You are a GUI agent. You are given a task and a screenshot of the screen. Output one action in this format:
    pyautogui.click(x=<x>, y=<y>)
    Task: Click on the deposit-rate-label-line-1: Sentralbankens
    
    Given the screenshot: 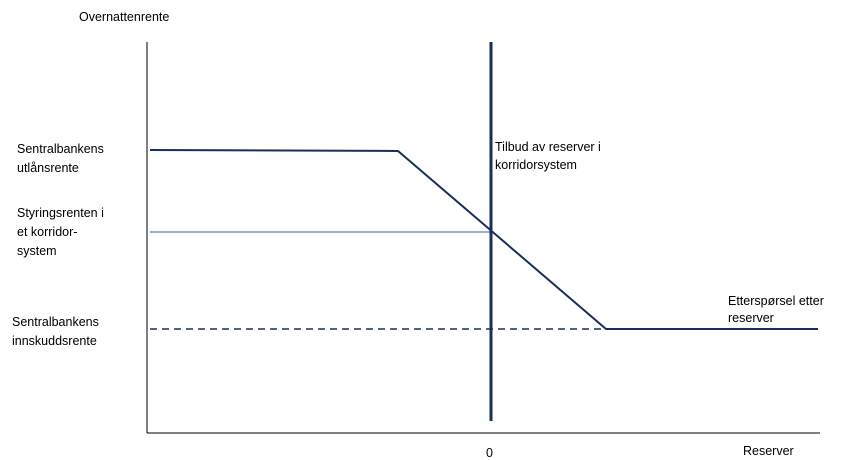 What is the action you would take?
    pyautogui.click(x=55, y=322)
    